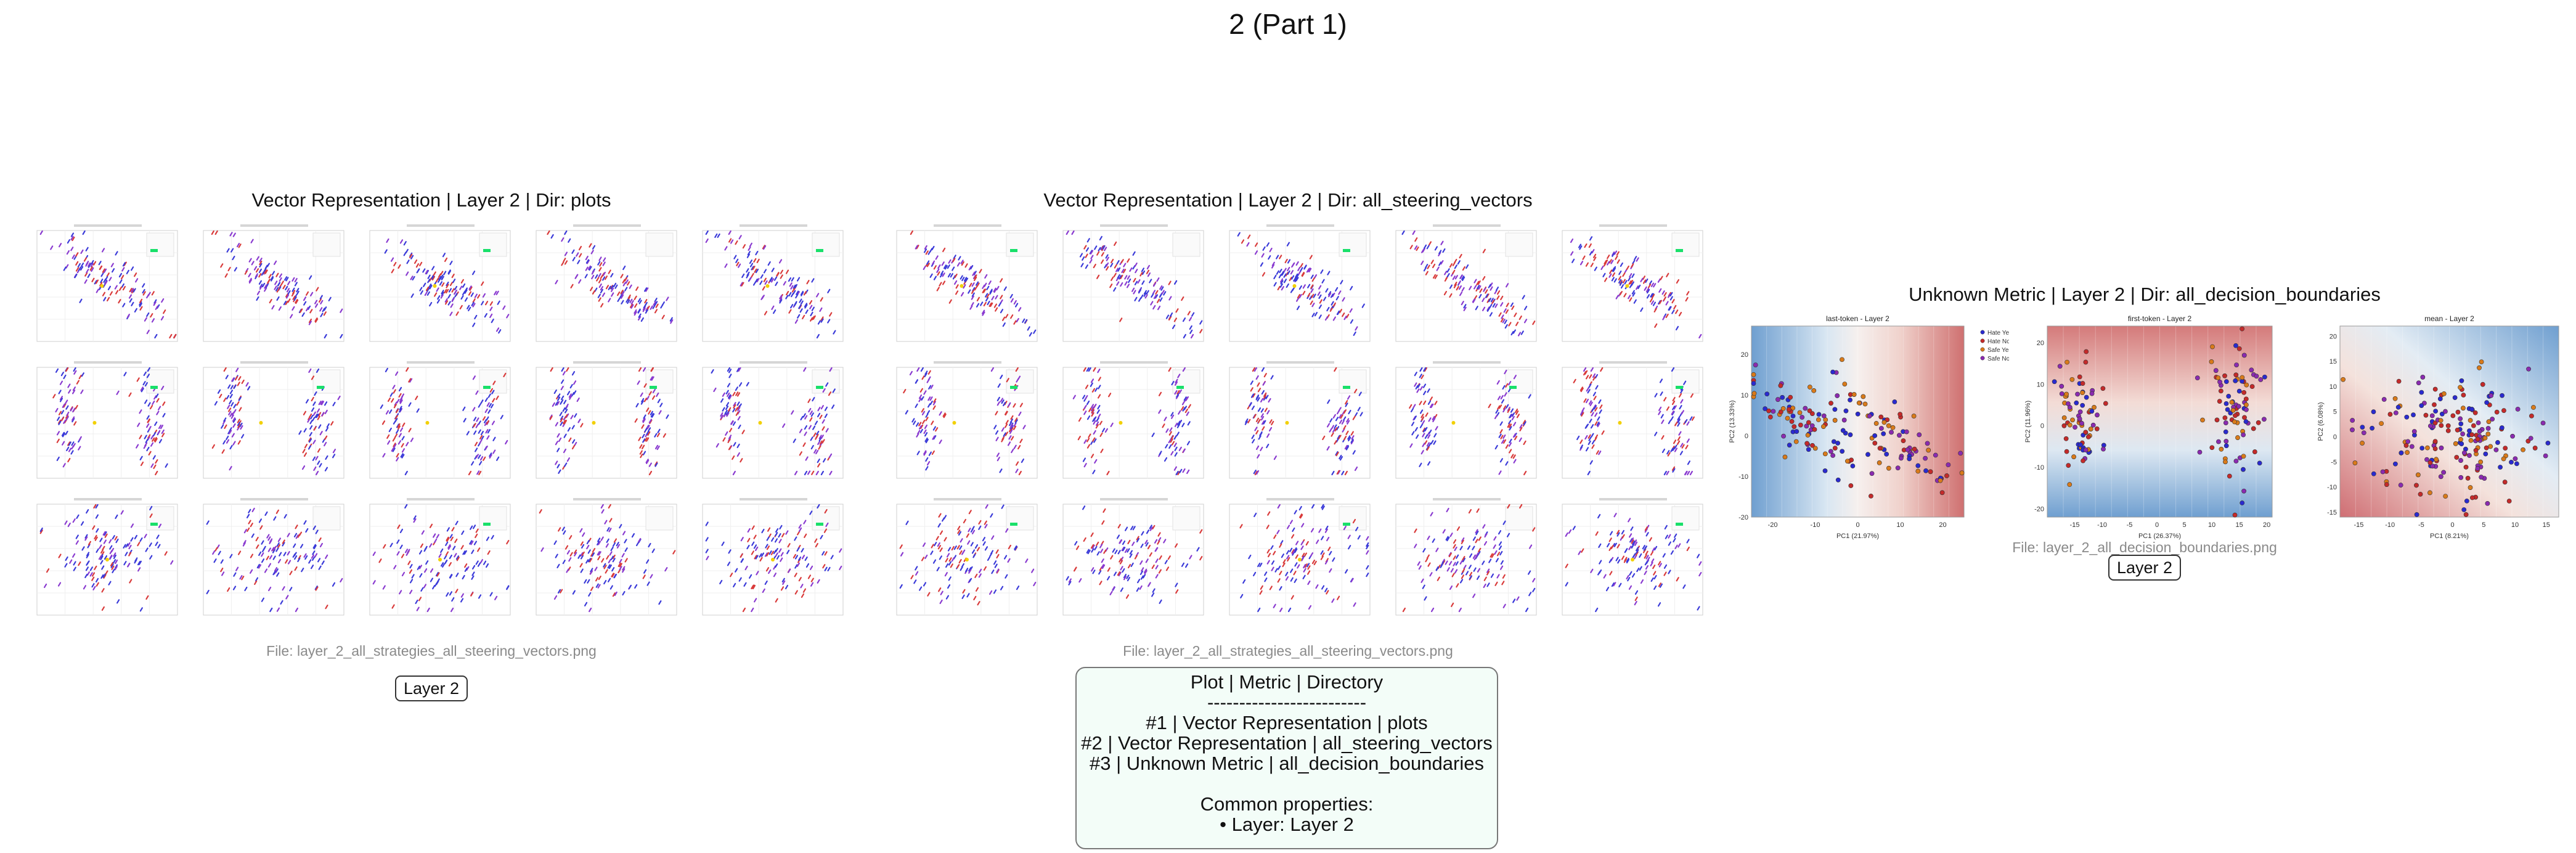  I want to click on subplot-title-placeholder, so click(441, 363).